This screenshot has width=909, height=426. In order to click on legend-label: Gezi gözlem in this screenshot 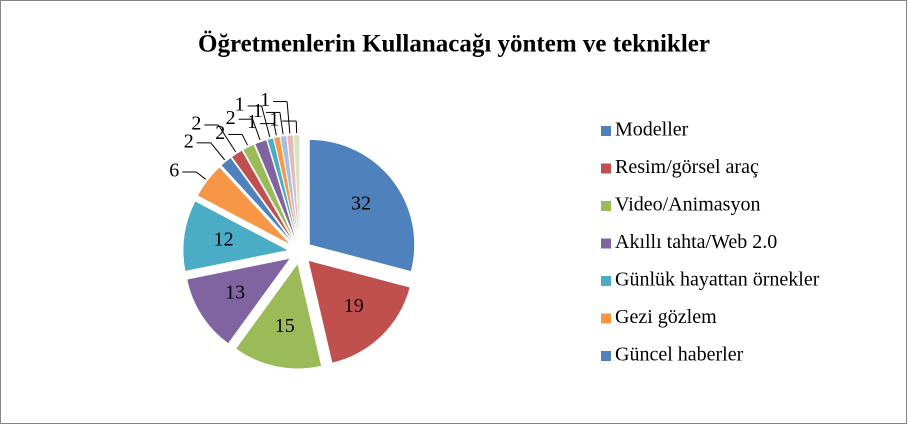, I will do `click(666, 317)`.